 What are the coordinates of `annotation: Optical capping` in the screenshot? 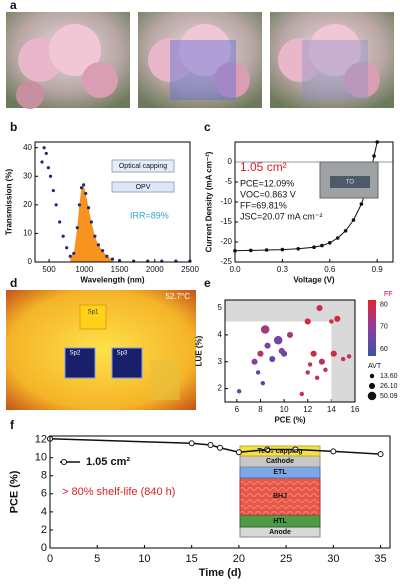 It's located at (143, 166).